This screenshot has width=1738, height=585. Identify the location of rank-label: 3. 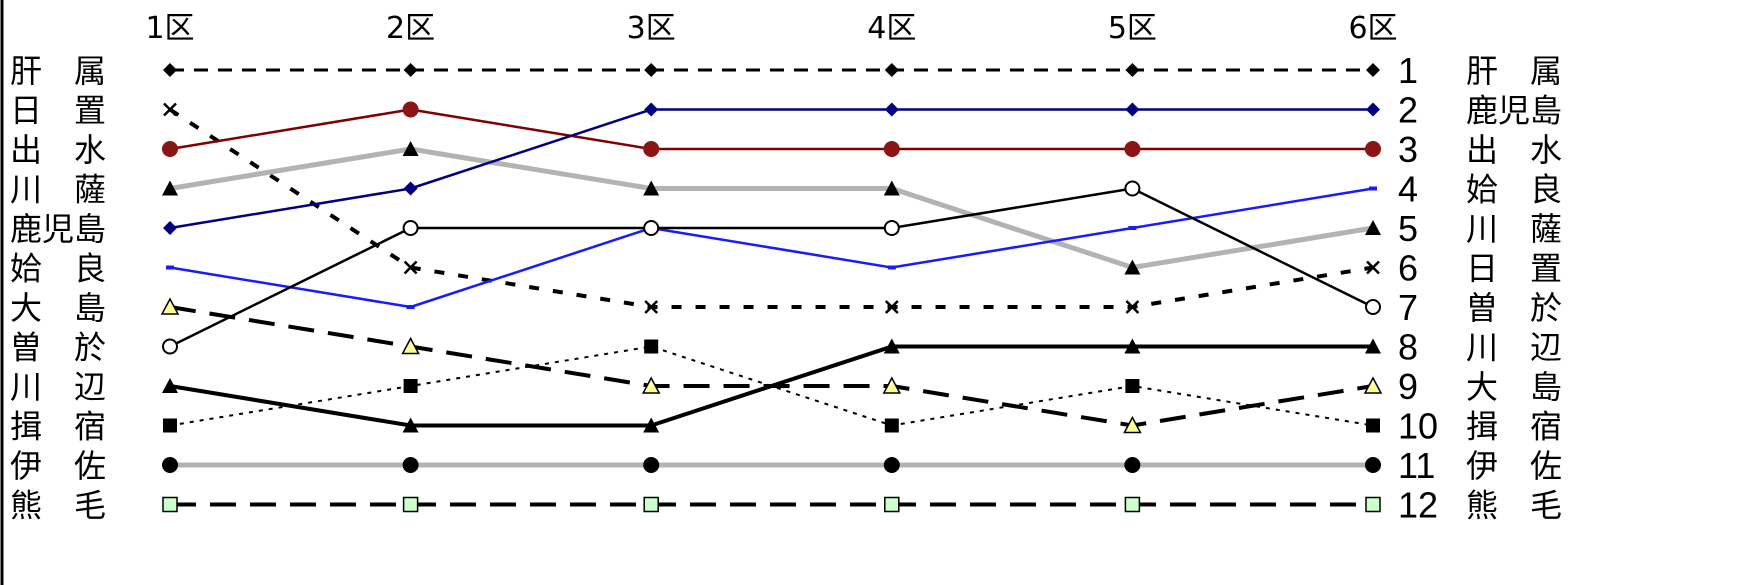
(1408, 149).